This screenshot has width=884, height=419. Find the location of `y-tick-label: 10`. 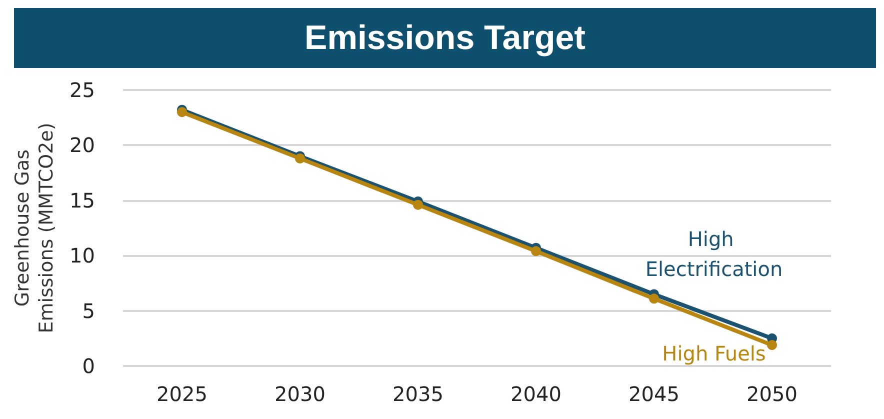

y-tick-label: 10 is located at coordinates (82, 256).